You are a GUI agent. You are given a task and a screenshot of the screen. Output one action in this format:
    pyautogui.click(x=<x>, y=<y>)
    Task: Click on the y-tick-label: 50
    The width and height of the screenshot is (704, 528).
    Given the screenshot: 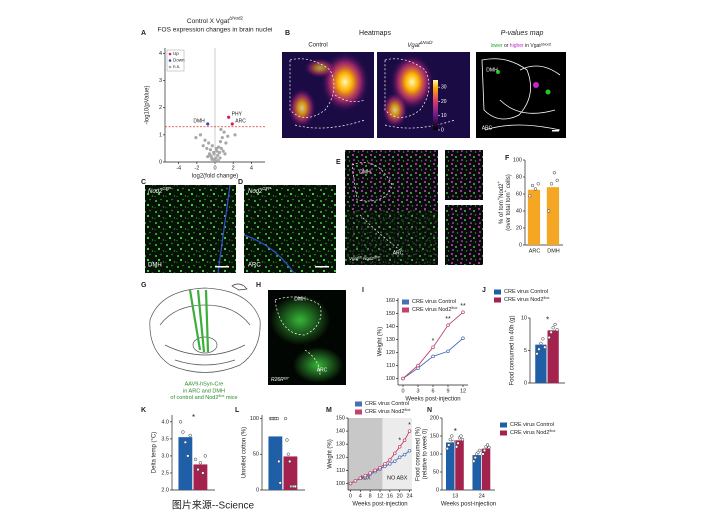 What is the action you would take?
    pyautogui.click(x=256, y=455)
    